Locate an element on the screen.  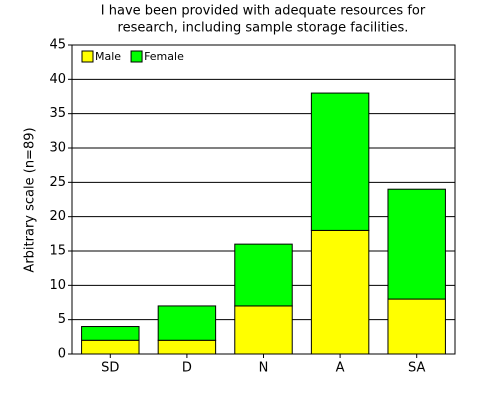
y-tick-label: 30 is located at coordinates (57, 148).